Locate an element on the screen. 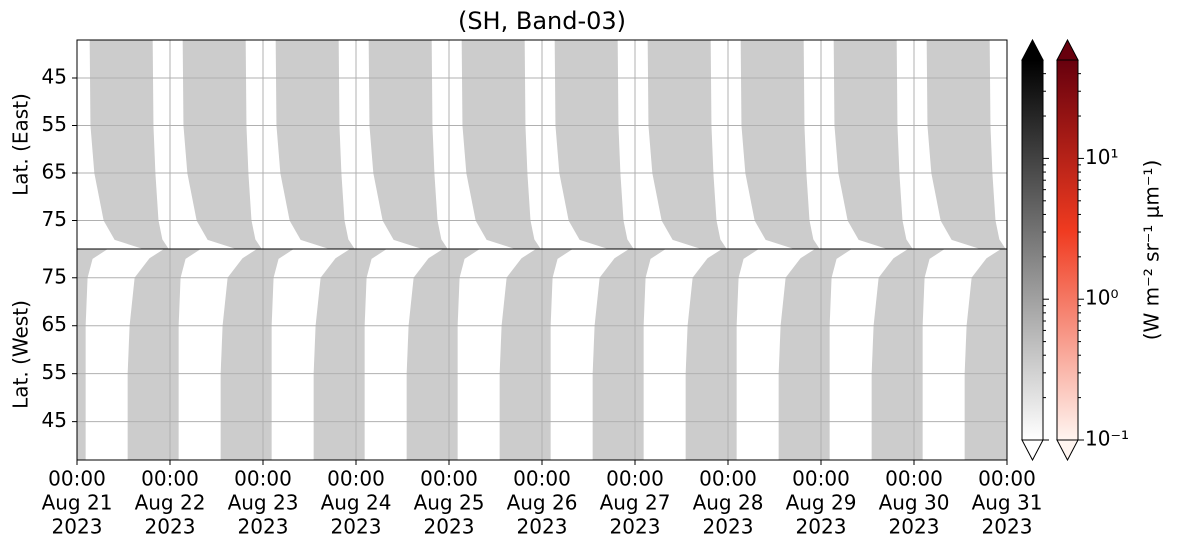  x-tick-label: Aug 21 is located at coordinates (77, 503).